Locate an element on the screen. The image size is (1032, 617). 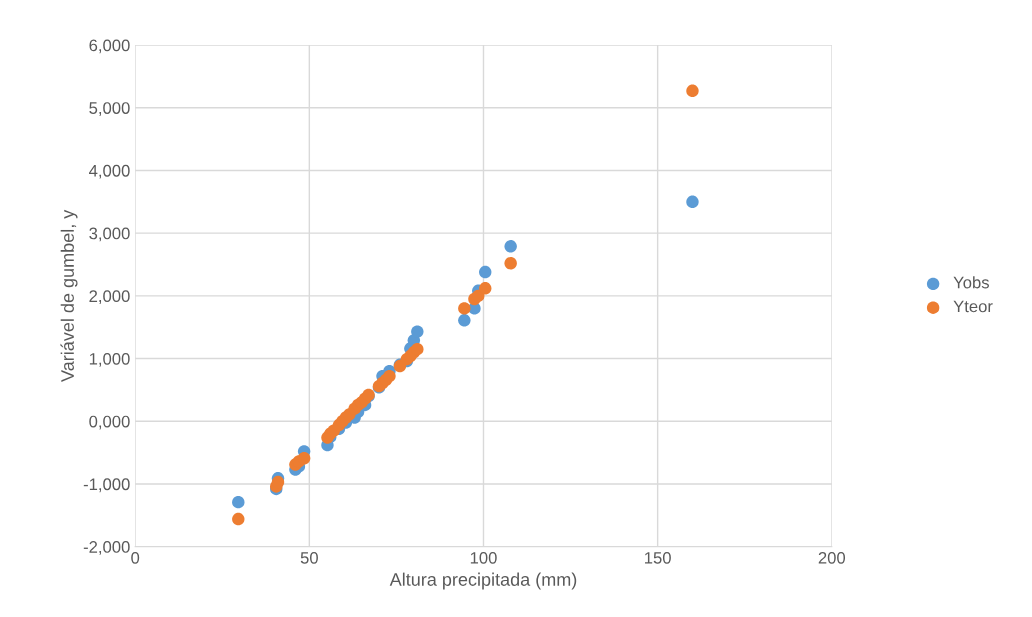
x-tick-label: 0 is located at coordinates (135, 557).